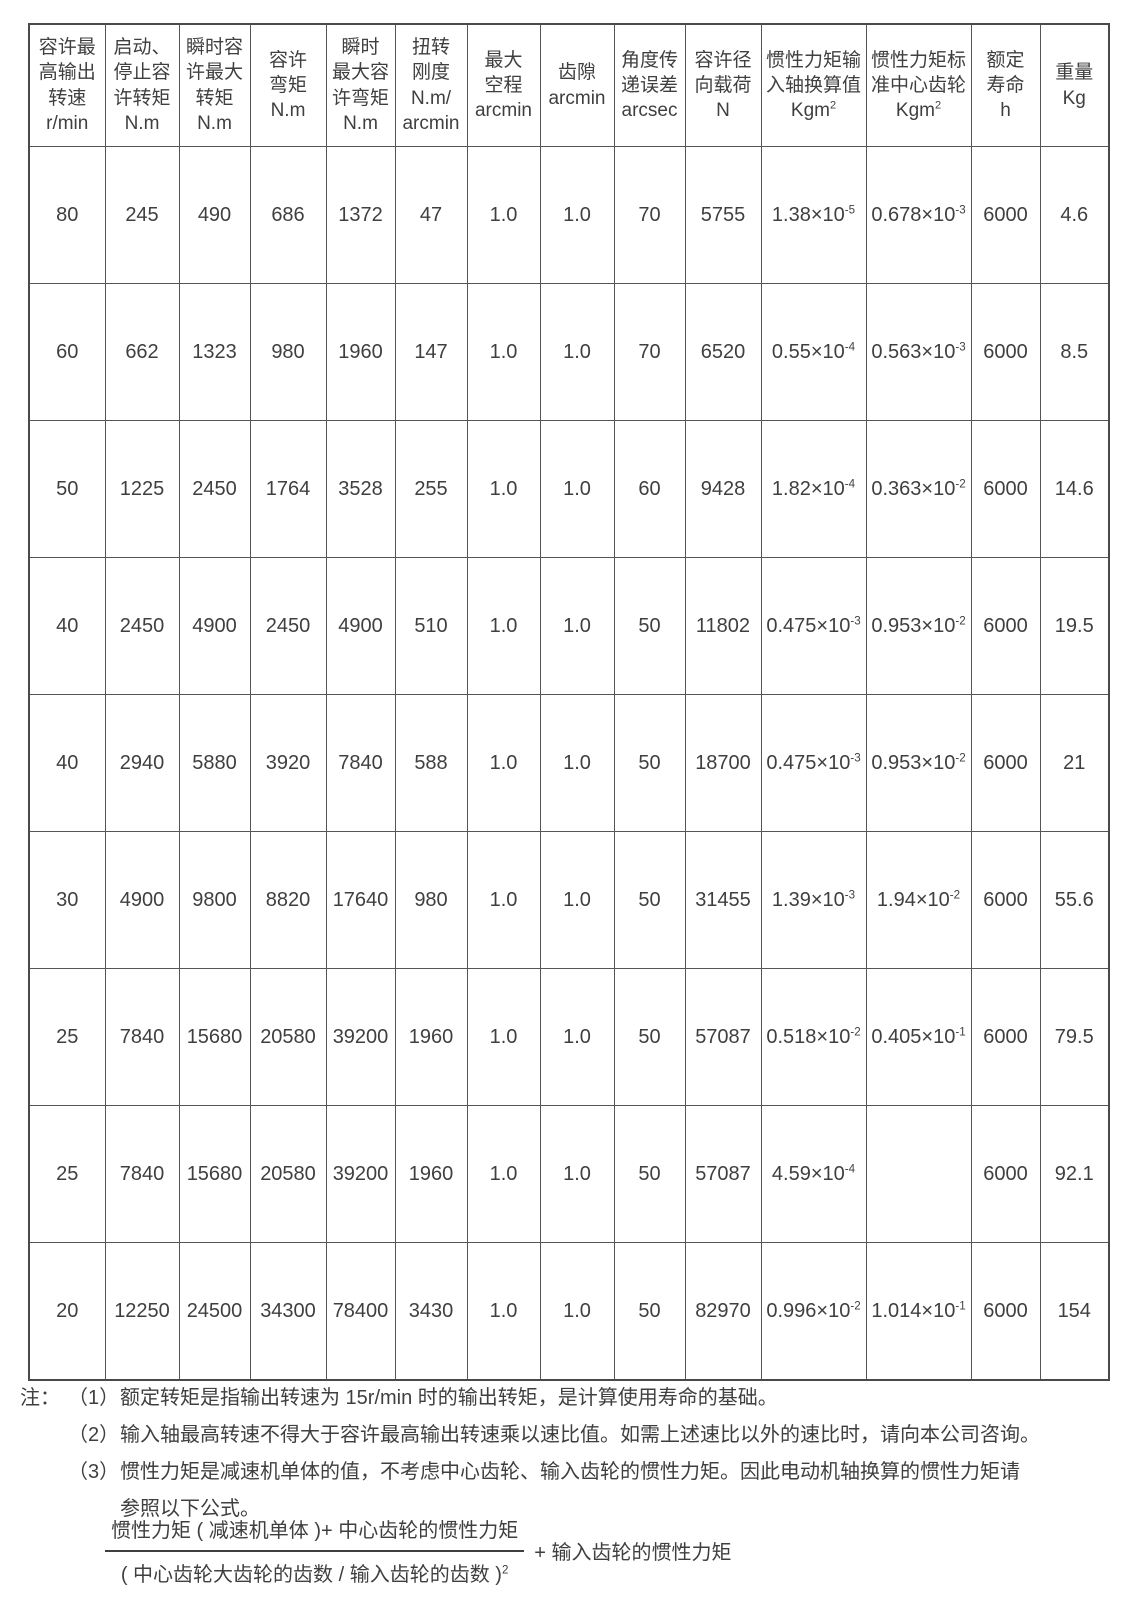 This screenshot has width=1133, height=1600. What do you see at coordinates (813, 1037) in the screenshot?
I see `table-cell: 0.518×10-2` at bounding box center [813, 1037].